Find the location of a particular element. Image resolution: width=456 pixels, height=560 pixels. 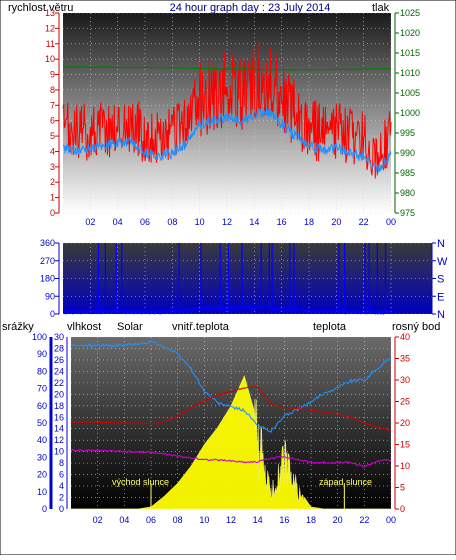

wind-tick-label: 5 is located at coordinates (52, 136).